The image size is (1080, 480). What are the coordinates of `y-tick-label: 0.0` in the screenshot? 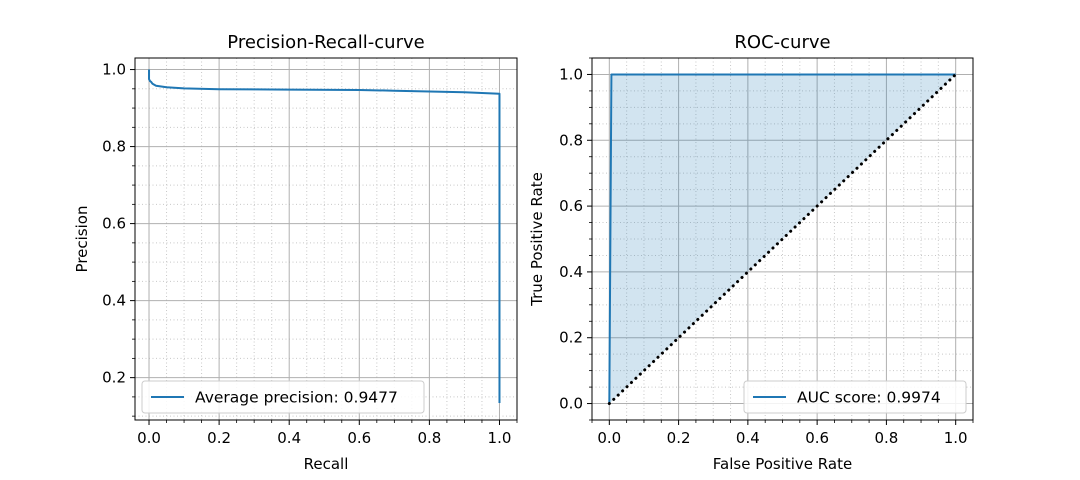 It's located at (571, 404).